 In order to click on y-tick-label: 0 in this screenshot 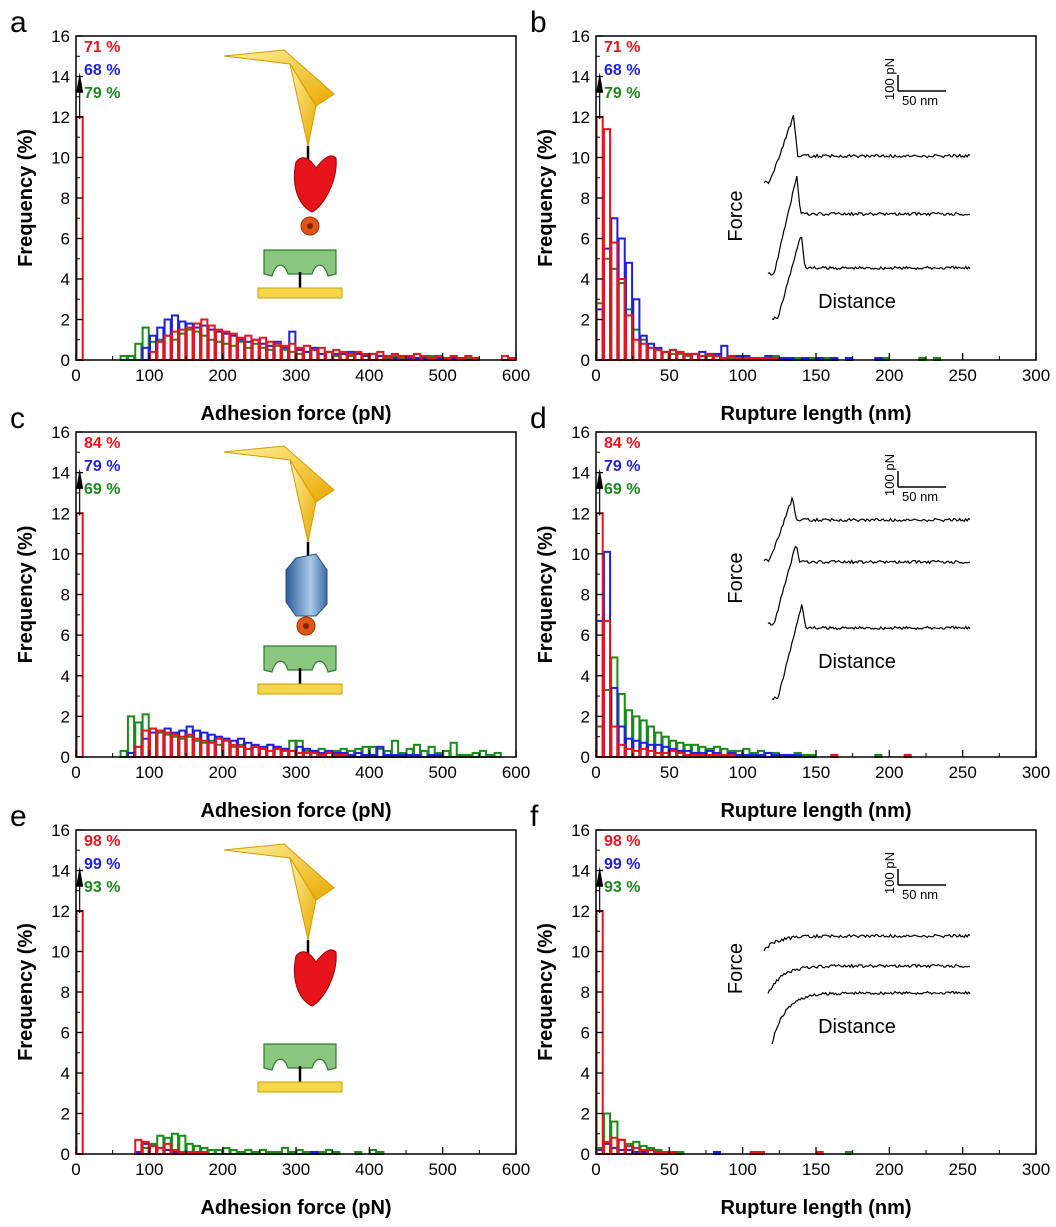, I will do `click(585, 1154)`.